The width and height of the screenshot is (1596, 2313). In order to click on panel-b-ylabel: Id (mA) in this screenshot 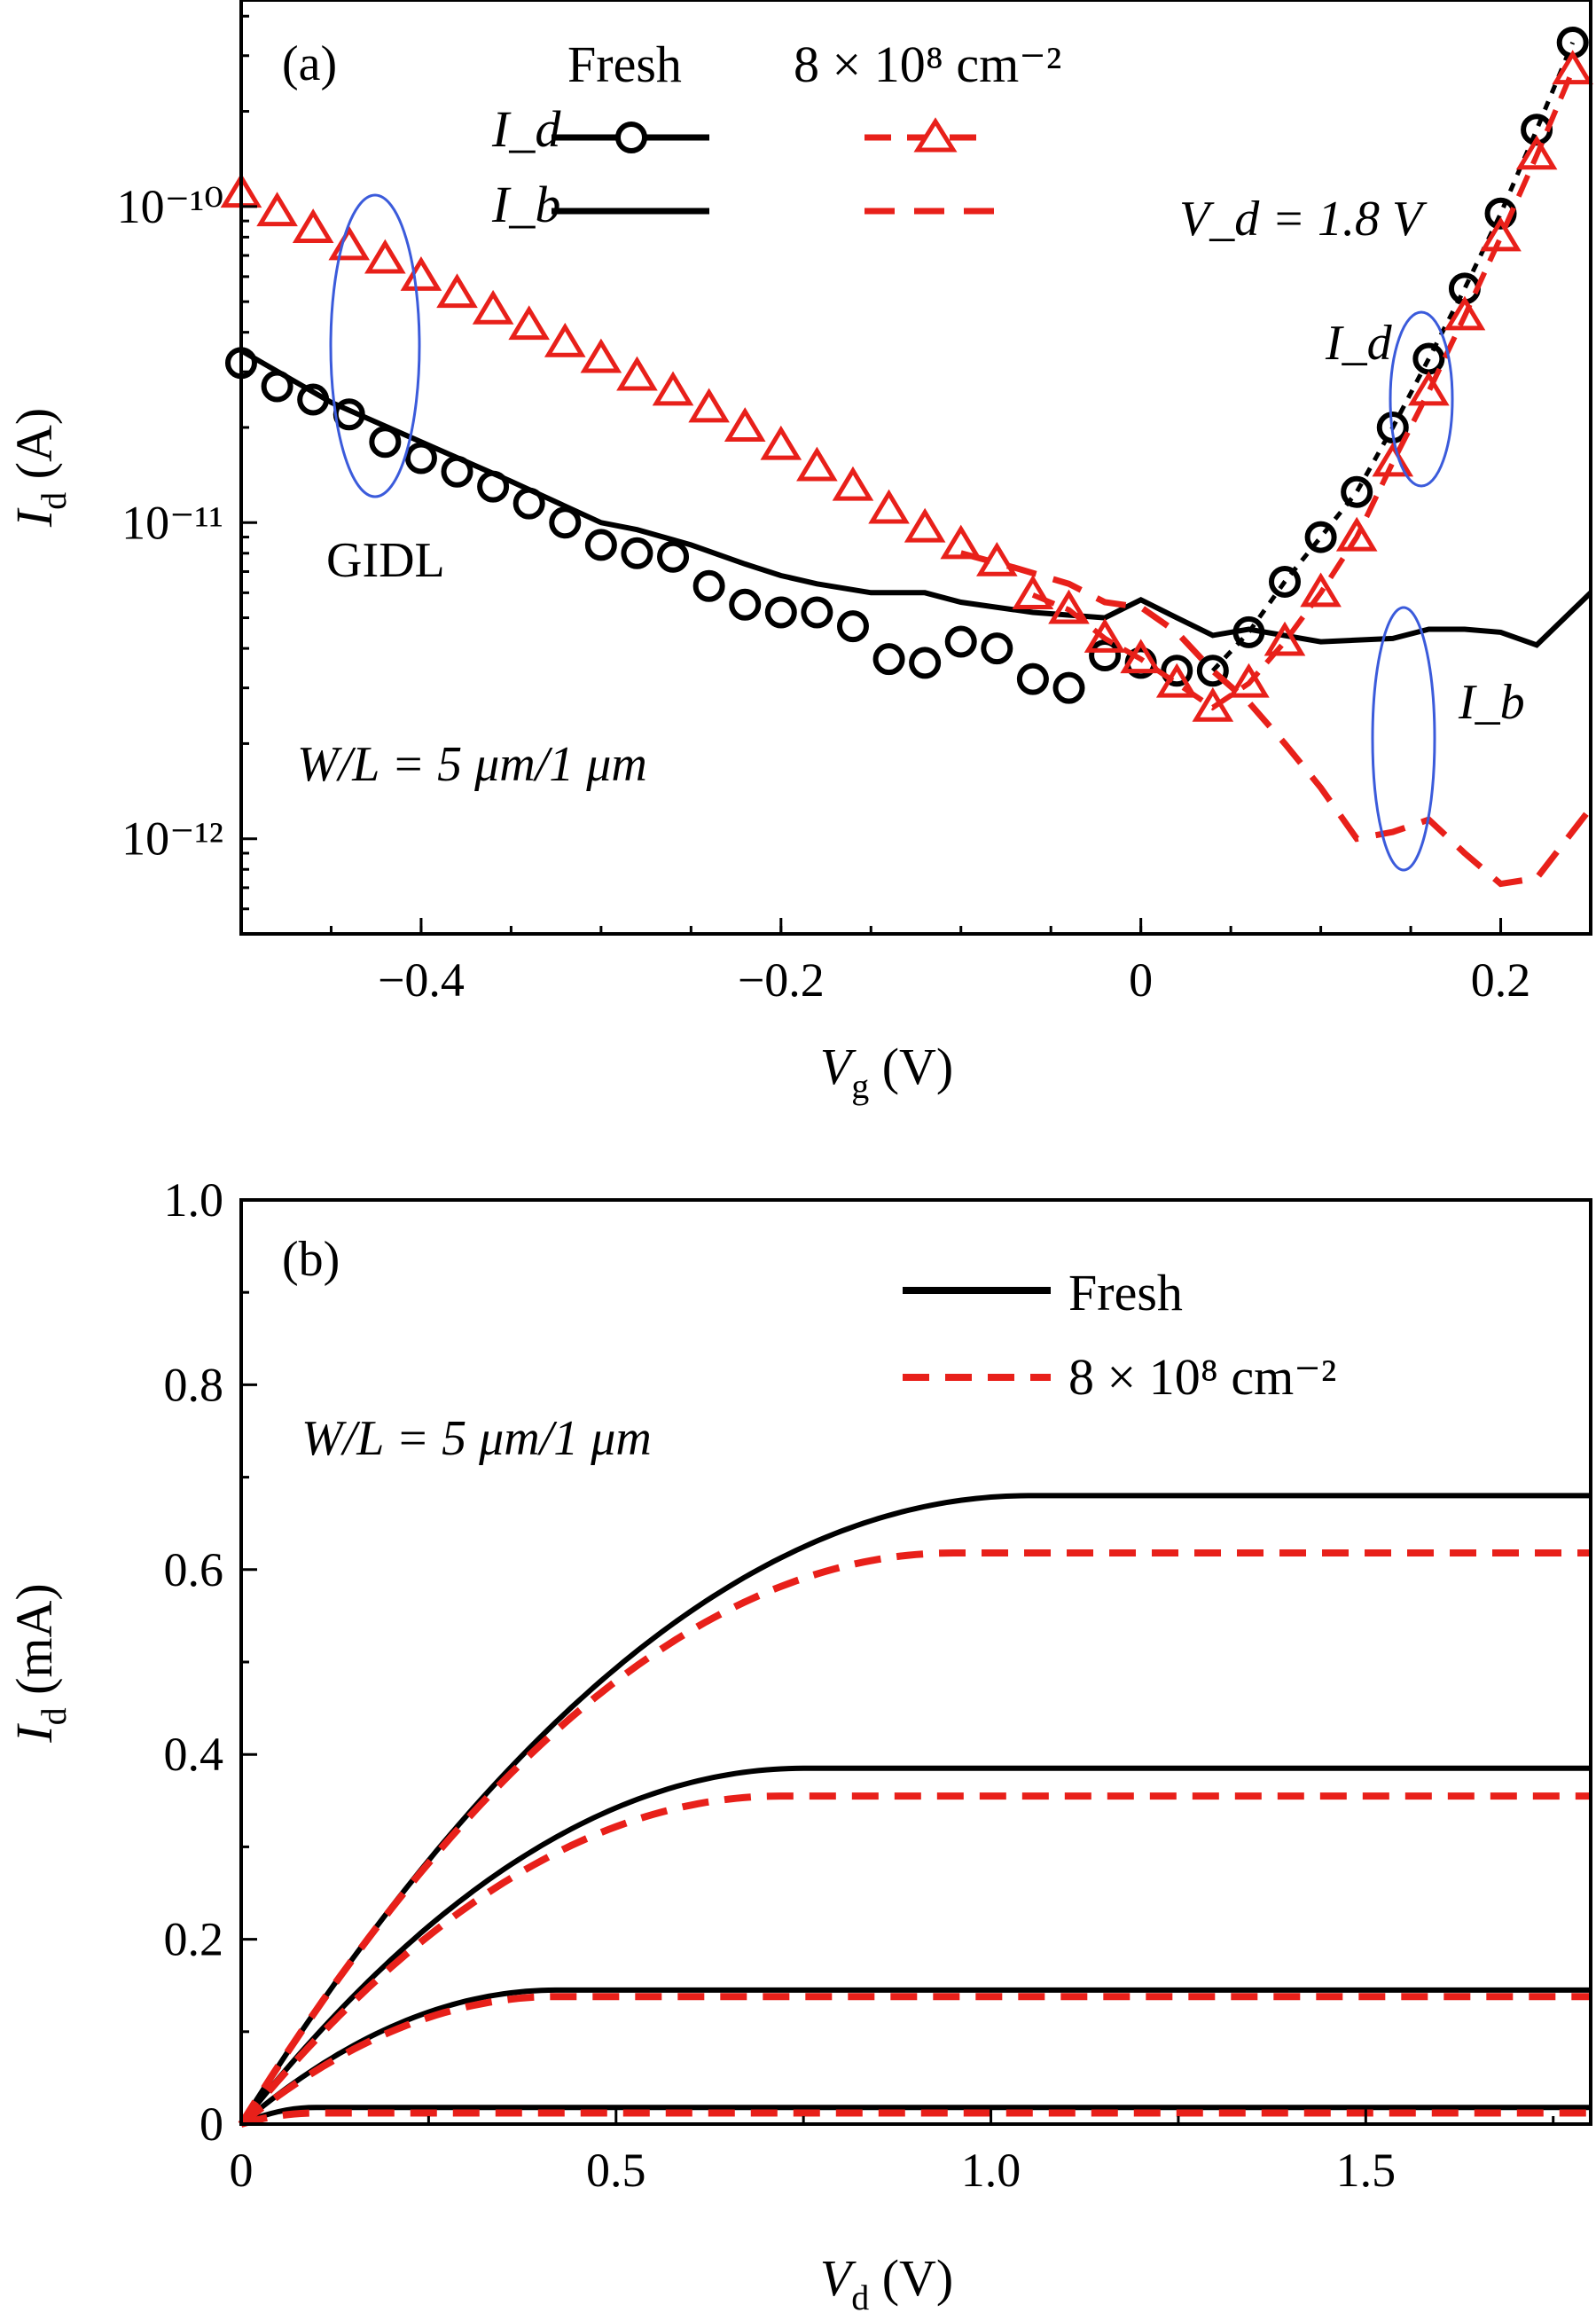, I will do `click(39, 1663)`.